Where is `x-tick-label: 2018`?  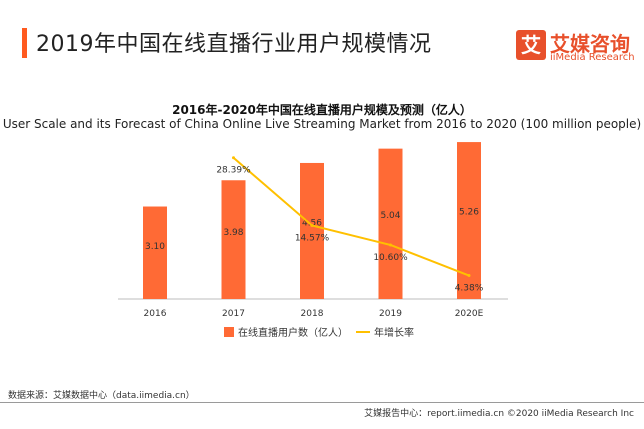 x-tick-label: 2018 is located at coordinates (312, 314).